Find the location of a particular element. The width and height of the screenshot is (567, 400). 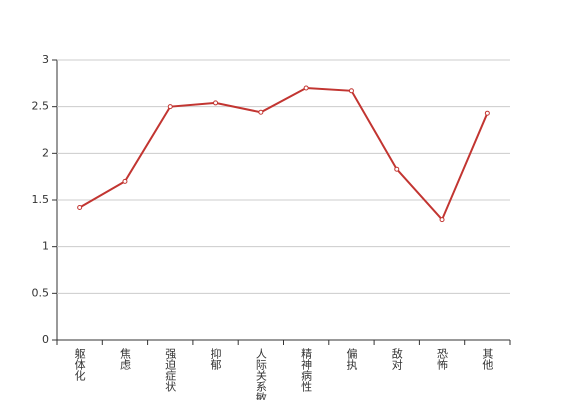

y-tick-label: 1 is located at coordinates (45, 246).